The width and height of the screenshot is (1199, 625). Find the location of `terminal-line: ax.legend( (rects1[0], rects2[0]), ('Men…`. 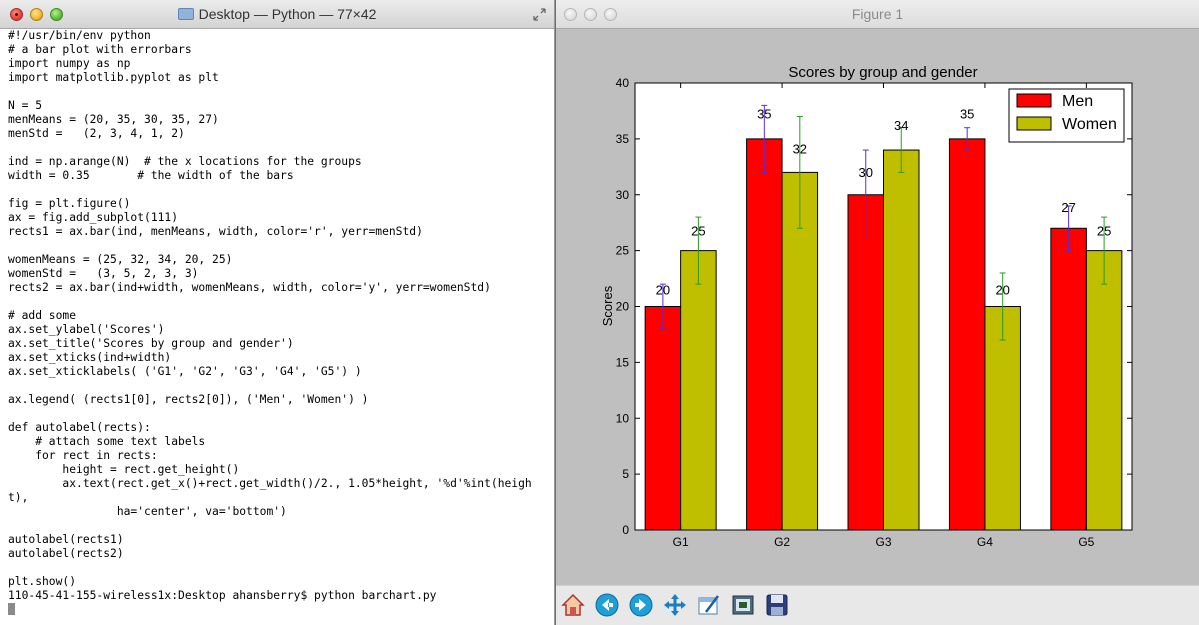

terminal-line: ax.legend( (rects1[0], rects2[0]), ('Men… is located at coordinates (188, 399).